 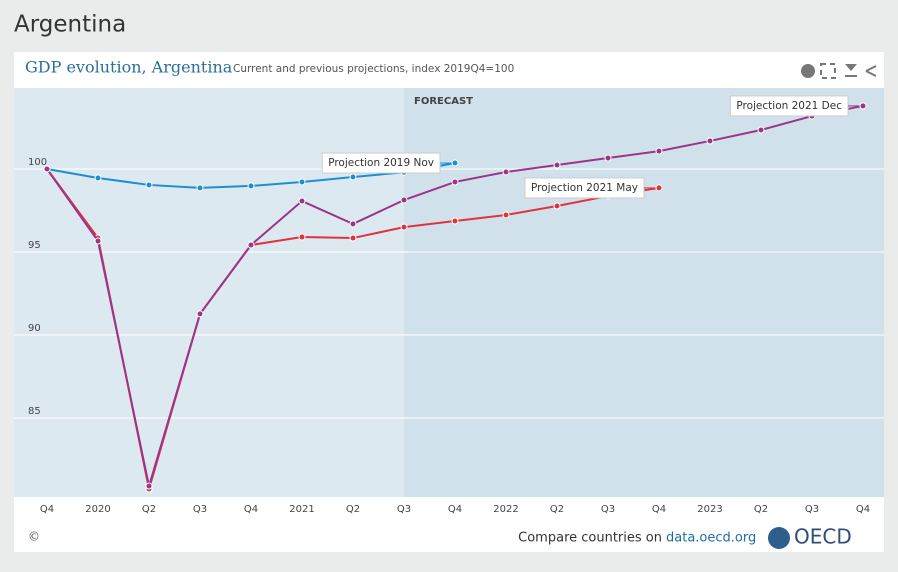 I want to click on chart-title: GDP evolution, Argentina, so click(x=129, y=67).